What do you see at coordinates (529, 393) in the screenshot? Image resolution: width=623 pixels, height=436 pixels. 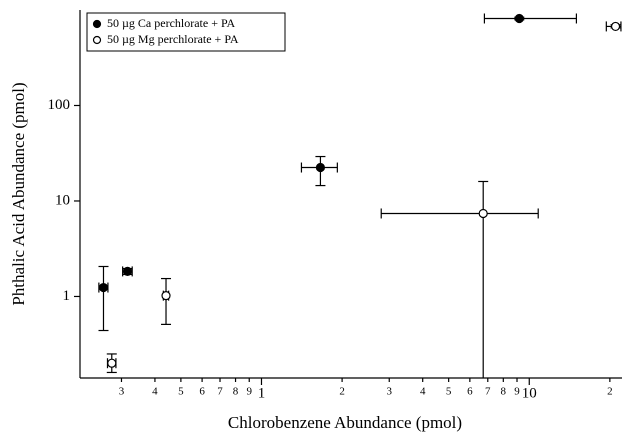 I see `x-tick-label: 10` at bounding box center [529, 393].